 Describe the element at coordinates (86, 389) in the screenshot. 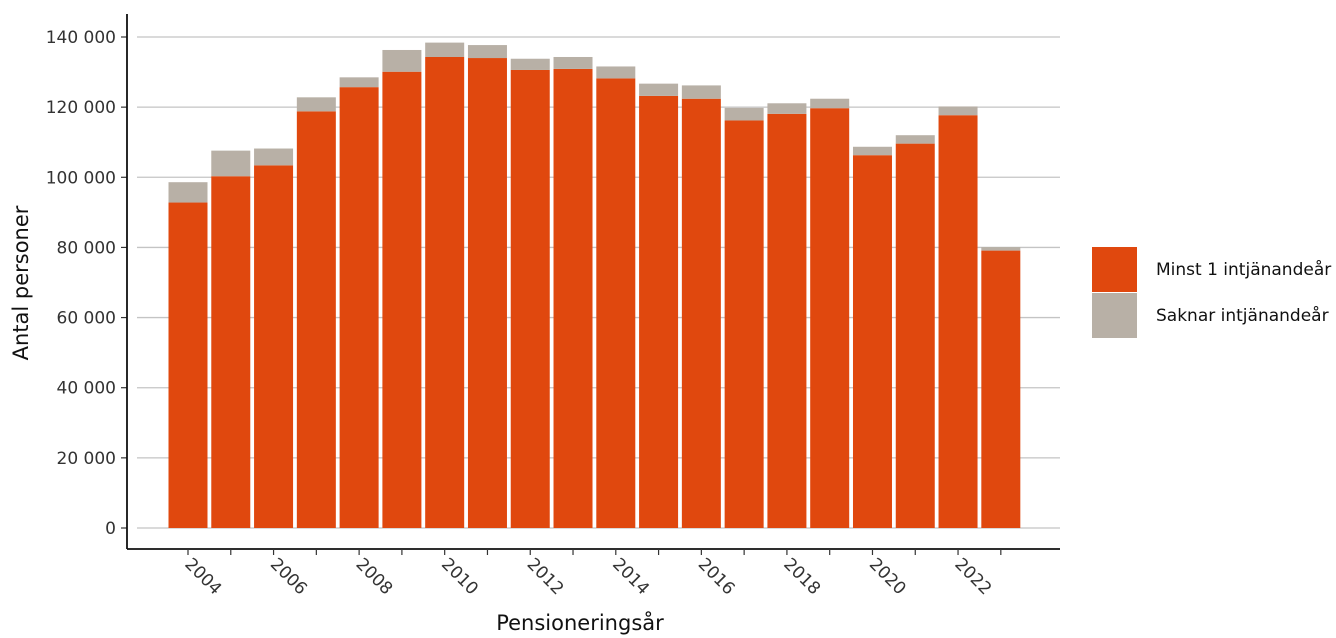

I see `y-tick-label: 40 000` at that location.